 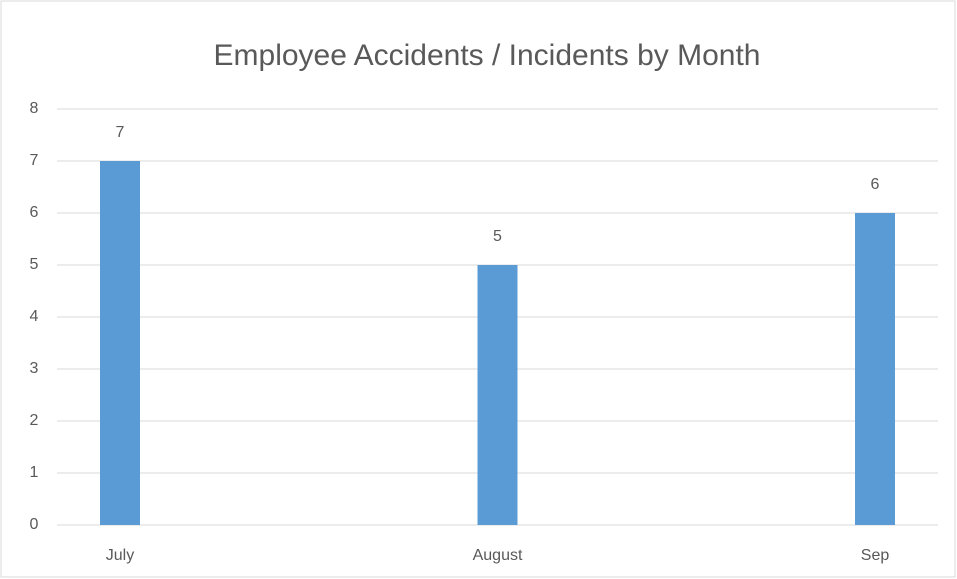 I want to click on x-tick-label: August, so click(x=498, y=555).